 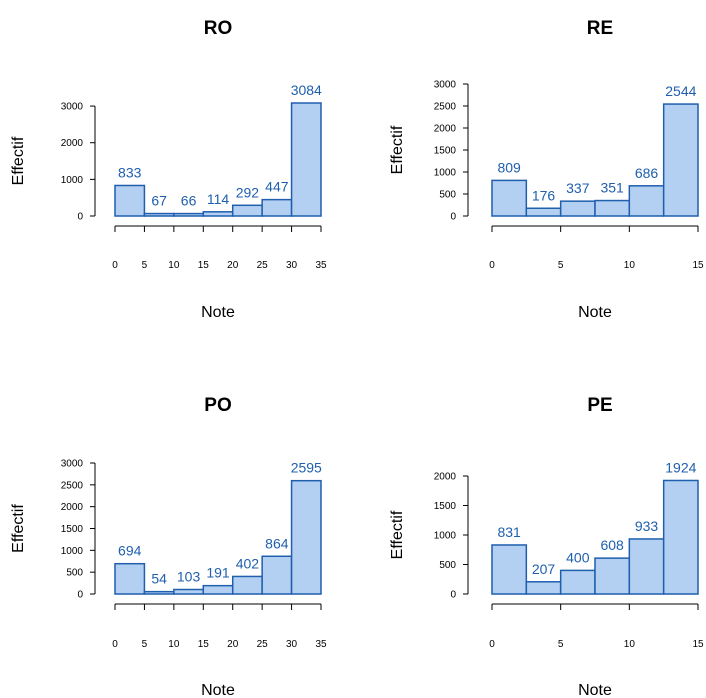 What do you see at coordinates (130, 172) in the screenshot?
I see `bar-value-label: 833` at bounding box center [130, 172].